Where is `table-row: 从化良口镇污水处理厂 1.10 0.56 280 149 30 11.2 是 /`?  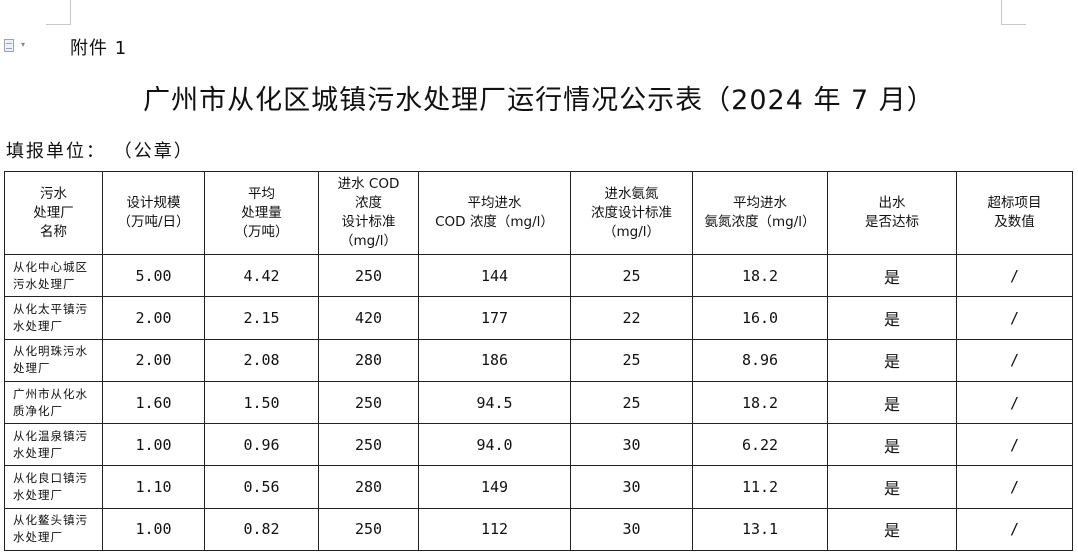
table-row: 从化良口镇污水处理厂 1.10 0.56 280 149 30 11.2 是 / is located at coordinates (538, 487).